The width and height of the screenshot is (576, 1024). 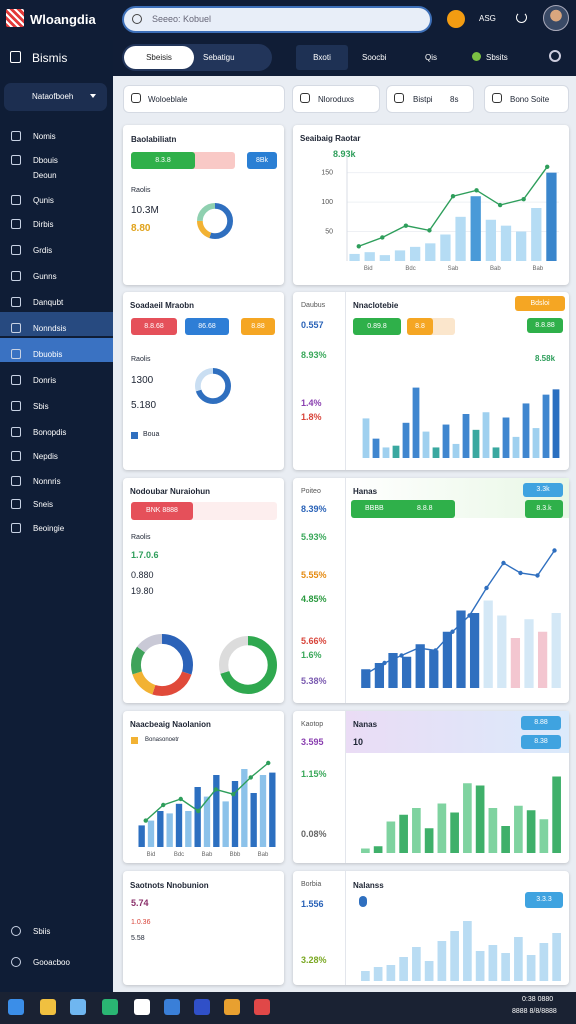 I want to click on nav-item: Danqubt, so click(x=48, y=302).